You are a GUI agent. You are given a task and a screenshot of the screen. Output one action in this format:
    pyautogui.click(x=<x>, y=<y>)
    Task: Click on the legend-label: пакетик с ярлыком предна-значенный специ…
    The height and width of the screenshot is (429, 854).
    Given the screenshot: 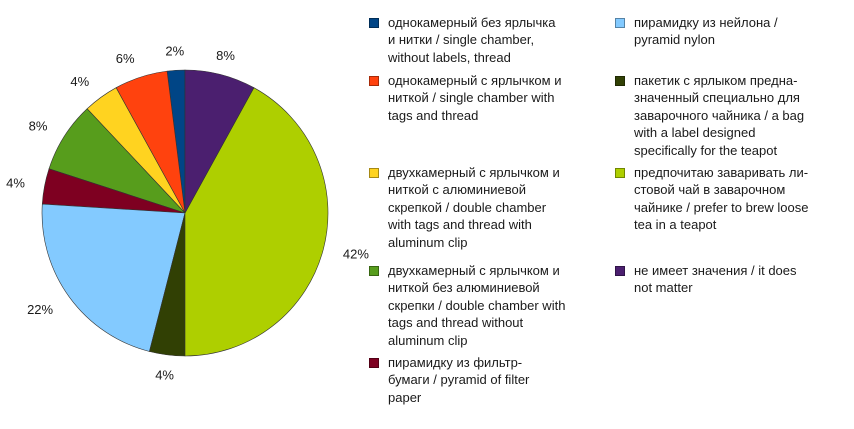 What is the action you would take?
    pyautogui.click(x=744, y=115)
    